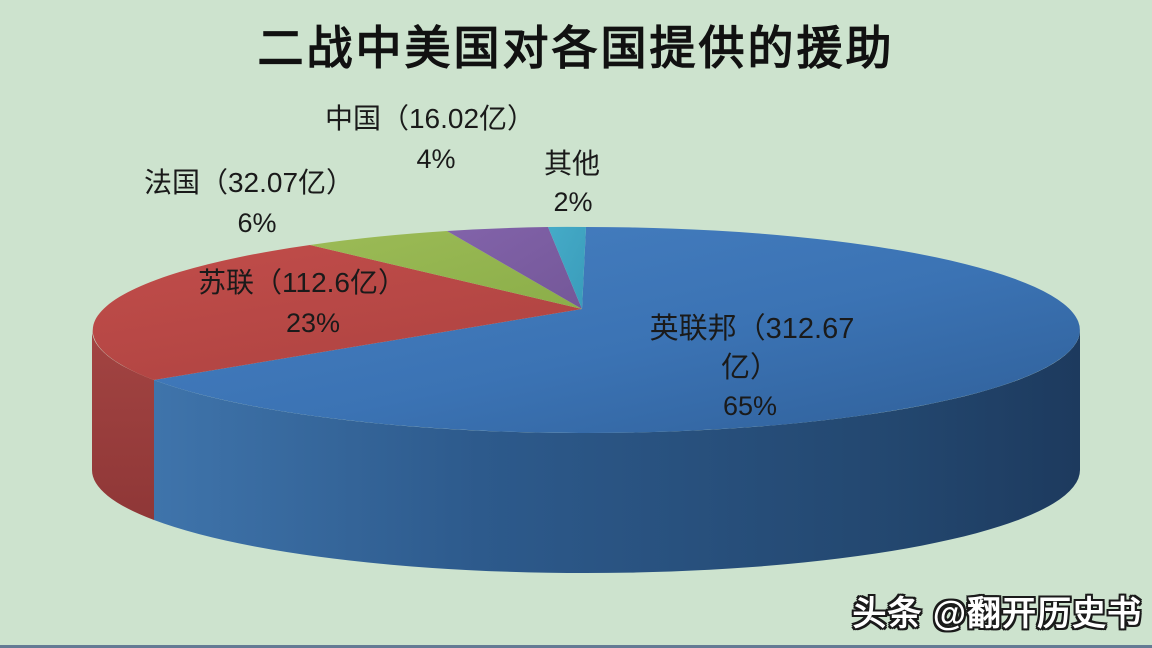 The width and height of the screenshot is (1152, 648). What do you see at coordinates (750, 406) in the screenshot?
I see `label-commonwealth-percent: 65%` at bounding box center [750, 406].